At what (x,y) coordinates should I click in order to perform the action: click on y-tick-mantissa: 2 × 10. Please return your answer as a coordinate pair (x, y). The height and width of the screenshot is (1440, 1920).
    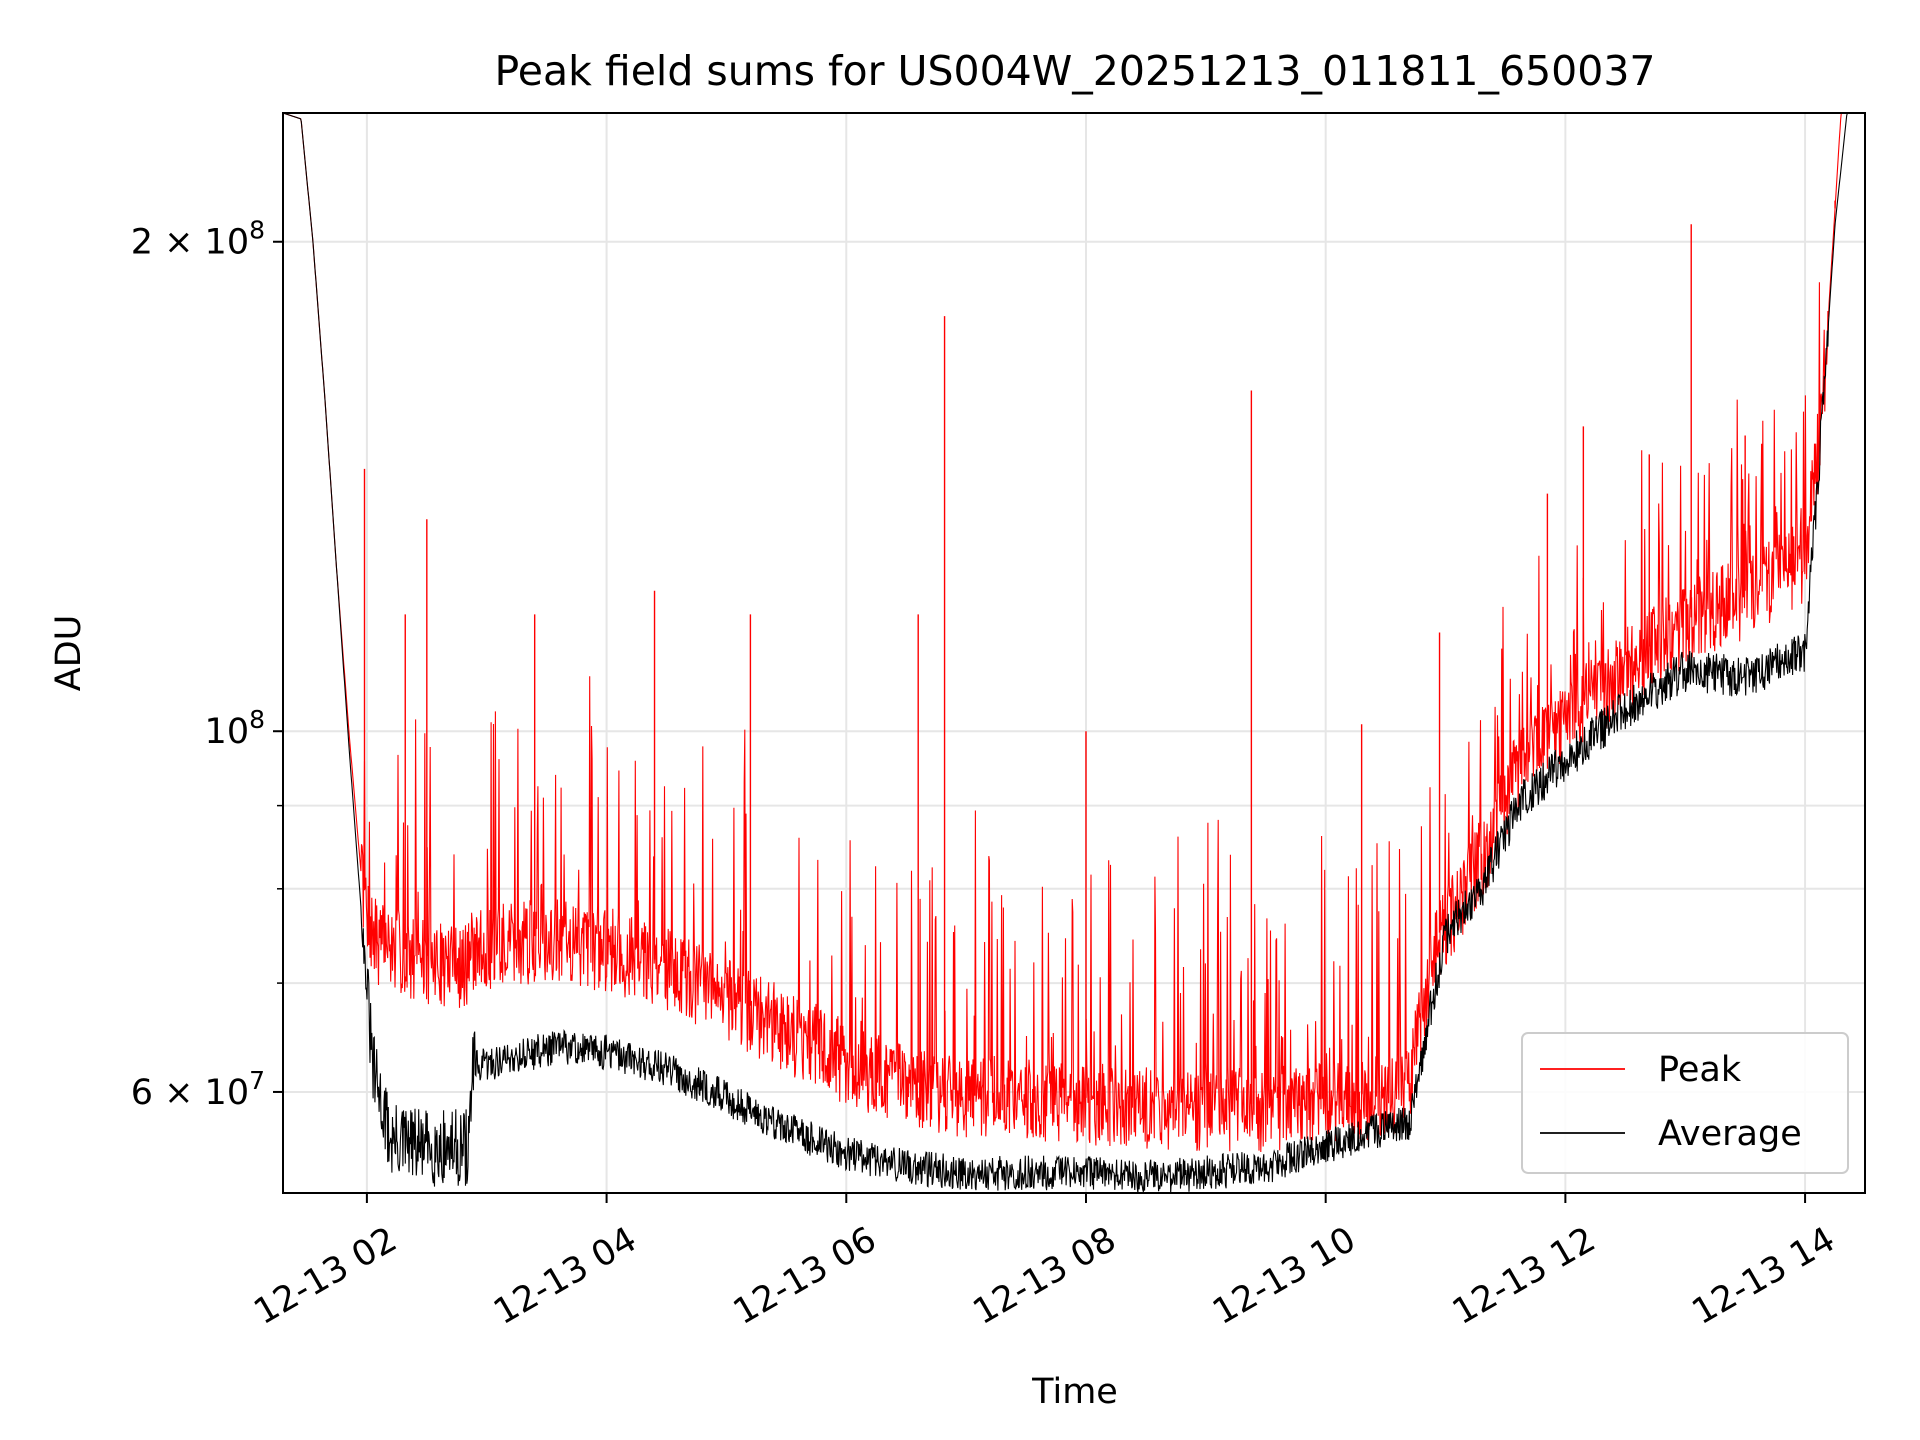
    Looking at the image, I should click on (190, 243).